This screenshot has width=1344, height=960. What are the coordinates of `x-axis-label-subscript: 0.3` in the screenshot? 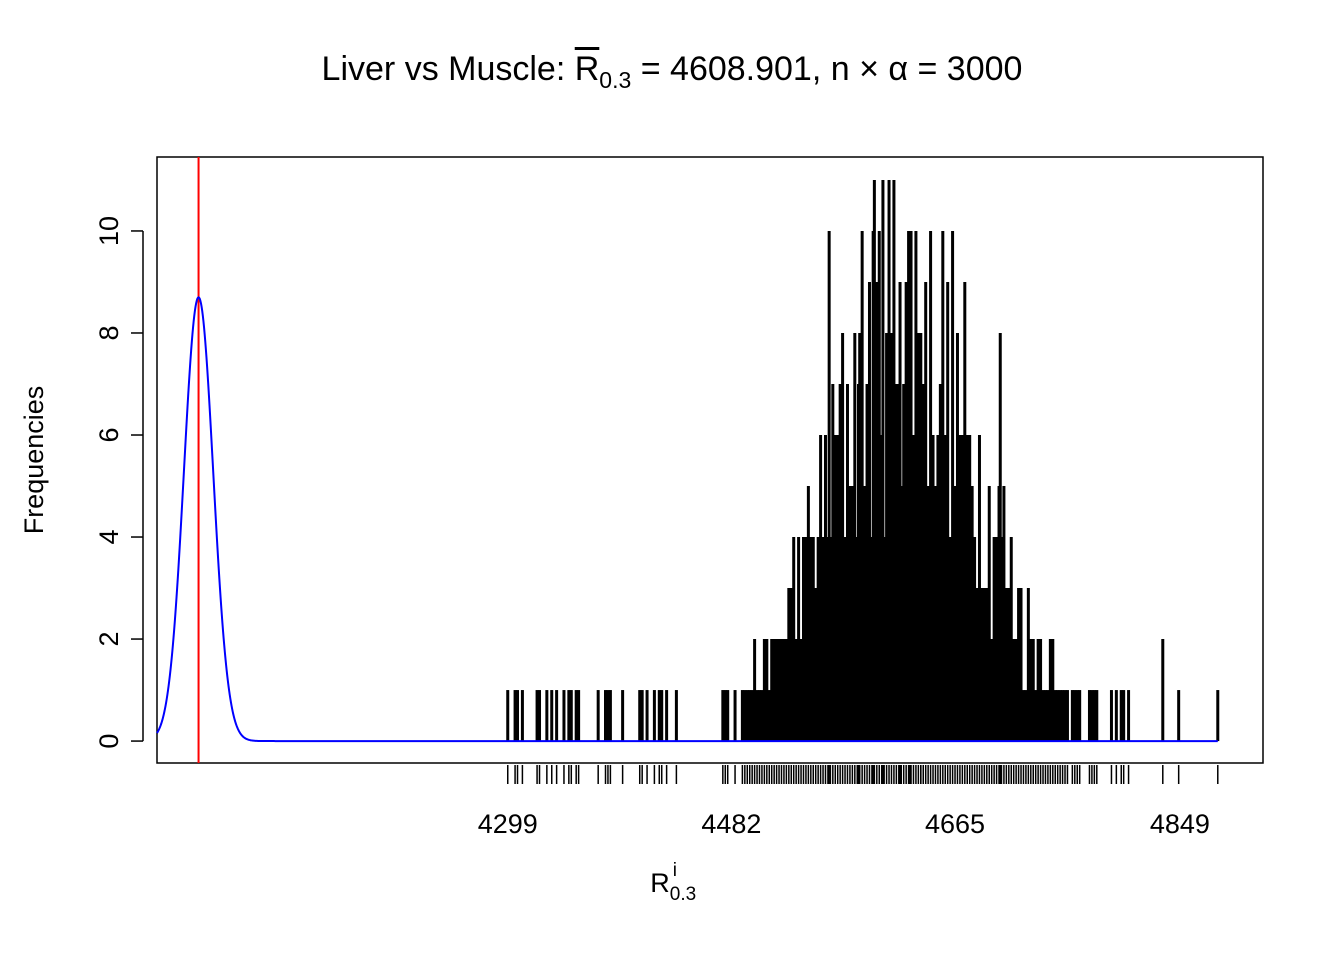 It's located at (683, 894).